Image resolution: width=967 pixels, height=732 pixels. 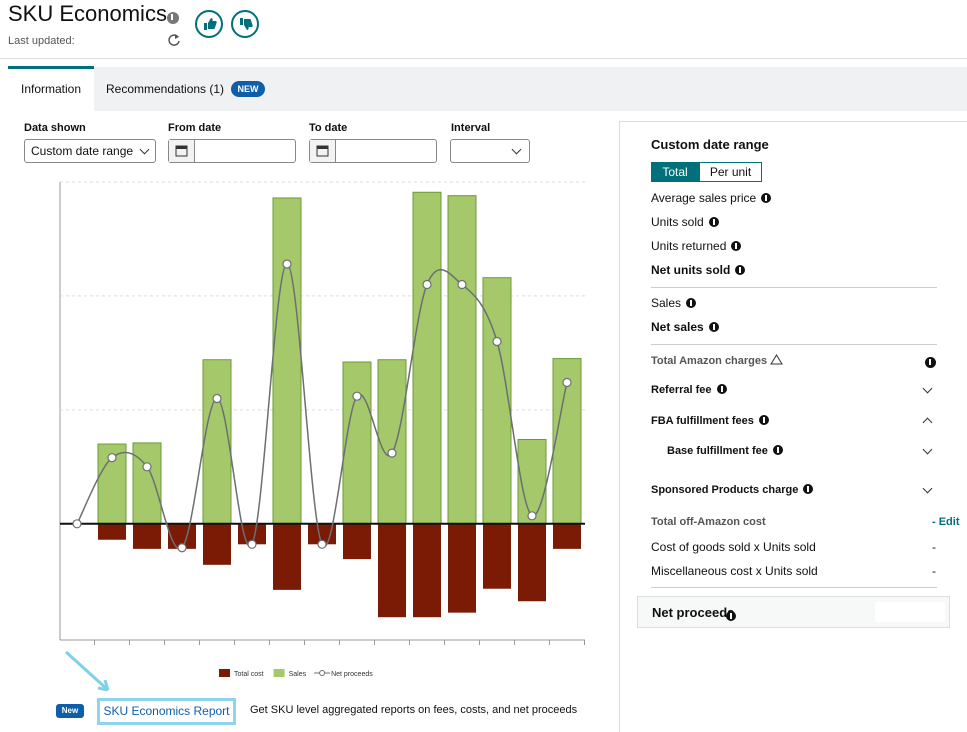 What do you see at coordinates (173, 18) in the screenshot?
I see `info-icon` at bounding box center [173, 18].